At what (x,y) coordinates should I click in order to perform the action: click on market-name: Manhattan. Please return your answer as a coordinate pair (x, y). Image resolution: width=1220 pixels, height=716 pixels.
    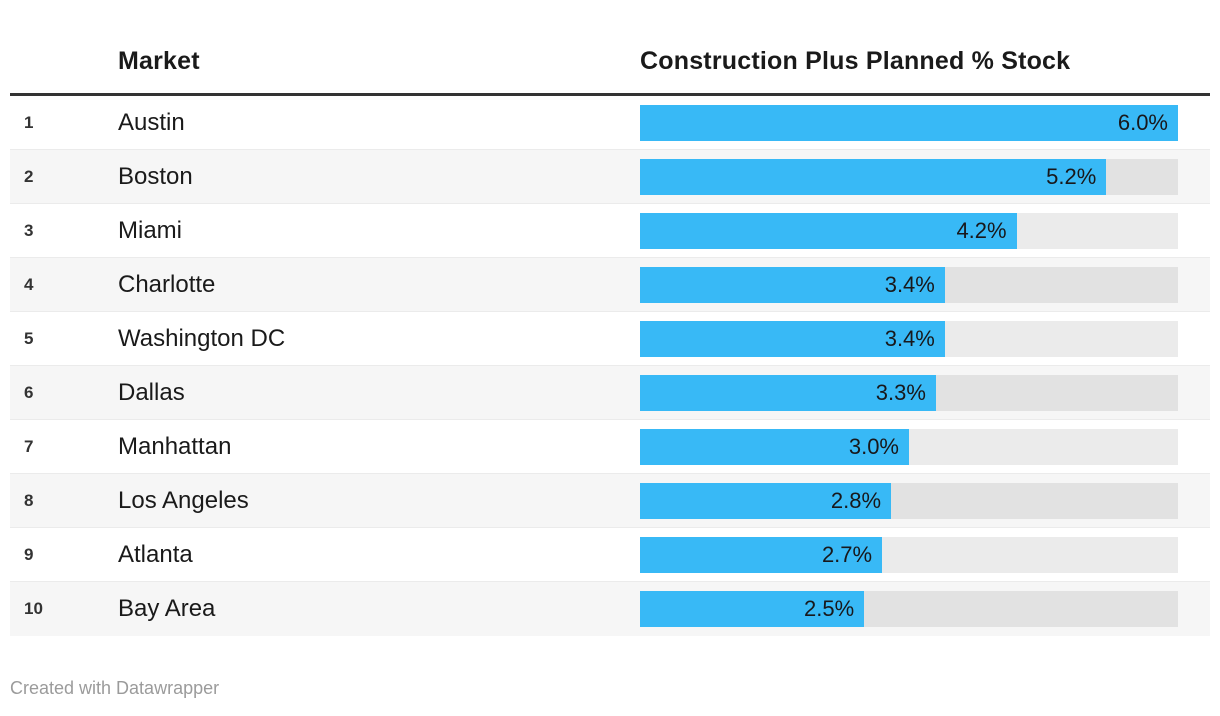
    Looking at the image, I should click on (175, 446).